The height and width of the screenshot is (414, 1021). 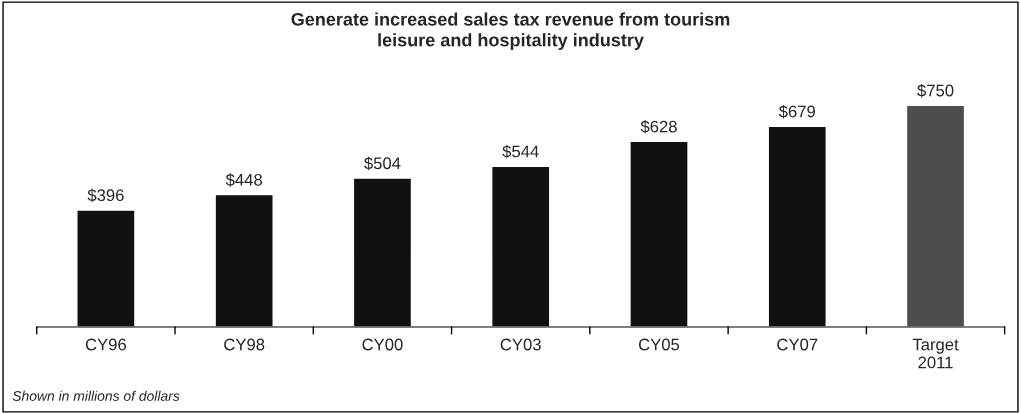 I want to click on data-label: $504, so click(x=382, y=163).